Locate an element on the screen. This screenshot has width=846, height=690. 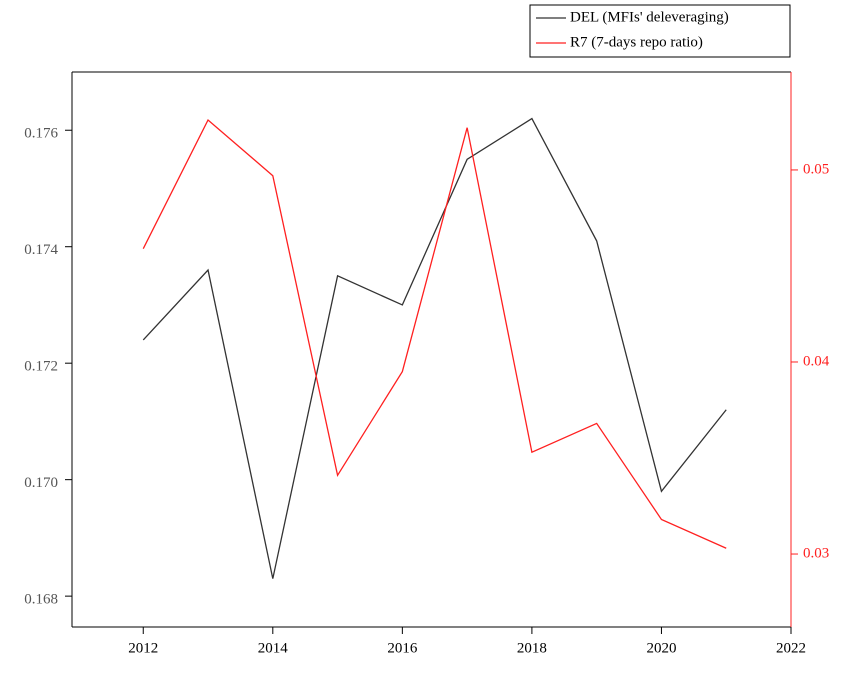
x-tick-label: 2016 is located at coordinates (402, 648).